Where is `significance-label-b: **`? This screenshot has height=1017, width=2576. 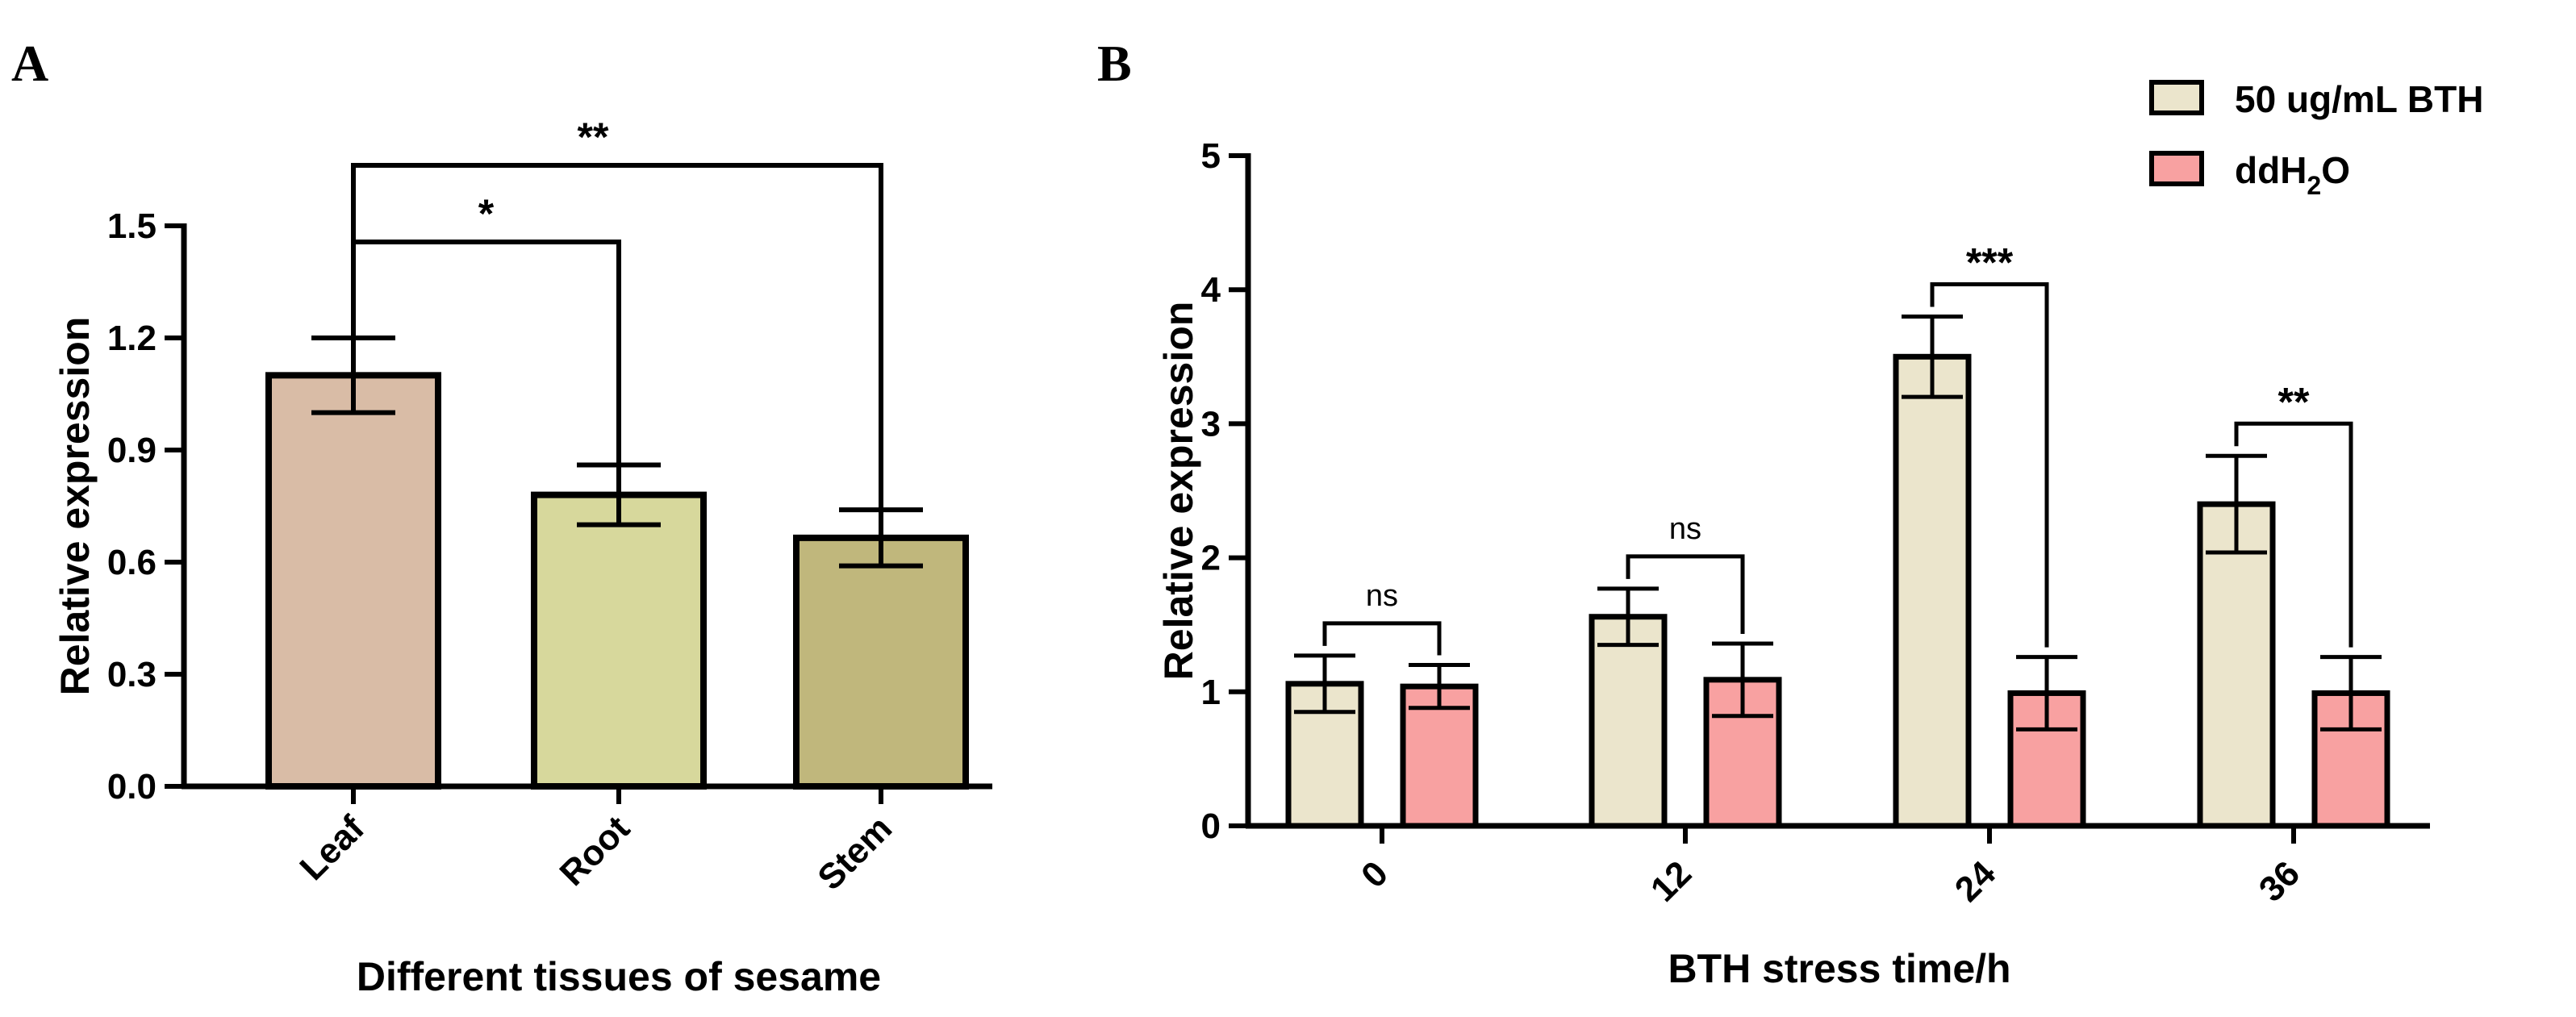
significance-label-b: ** is located at coordinates (2294, 401).